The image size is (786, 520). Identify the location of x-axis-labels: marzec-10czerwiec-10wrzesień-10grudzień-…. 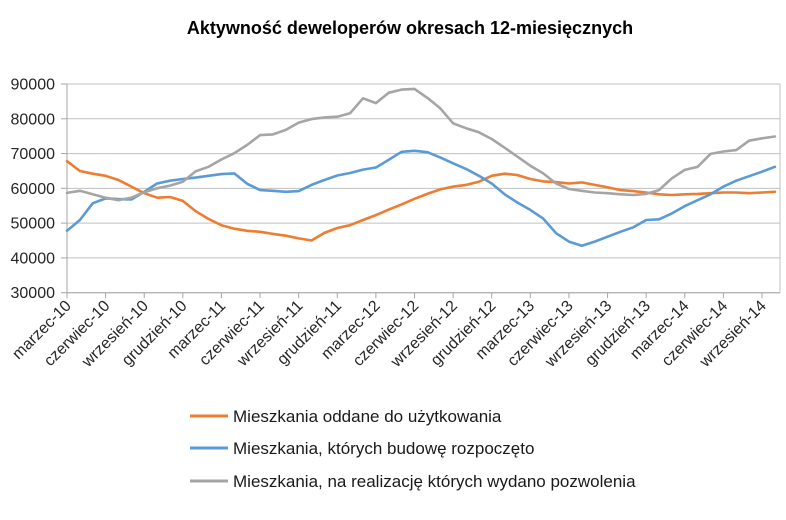
(389, 334).